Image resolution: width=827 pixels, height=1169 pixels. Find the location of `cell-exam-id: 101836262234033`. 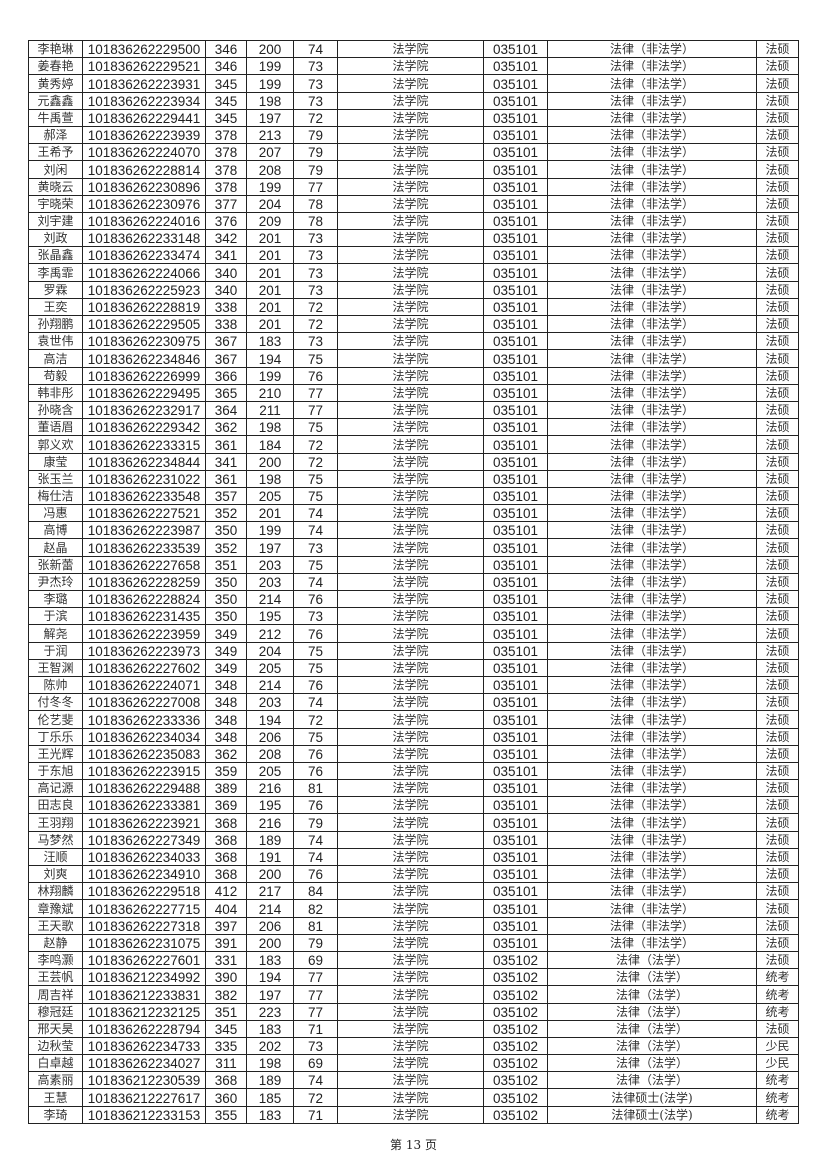

cell-exam-id: 101836262234033 is located at coordinates (144, 857).